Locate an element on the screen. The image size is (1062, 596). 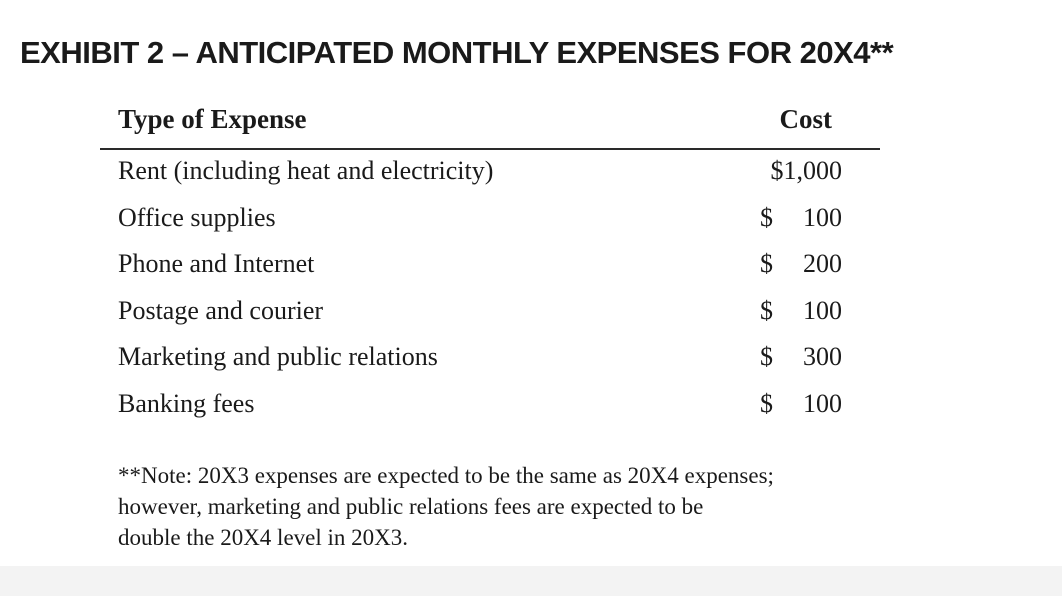
expense-label: Office supplies is located at coordinates (197, 217).